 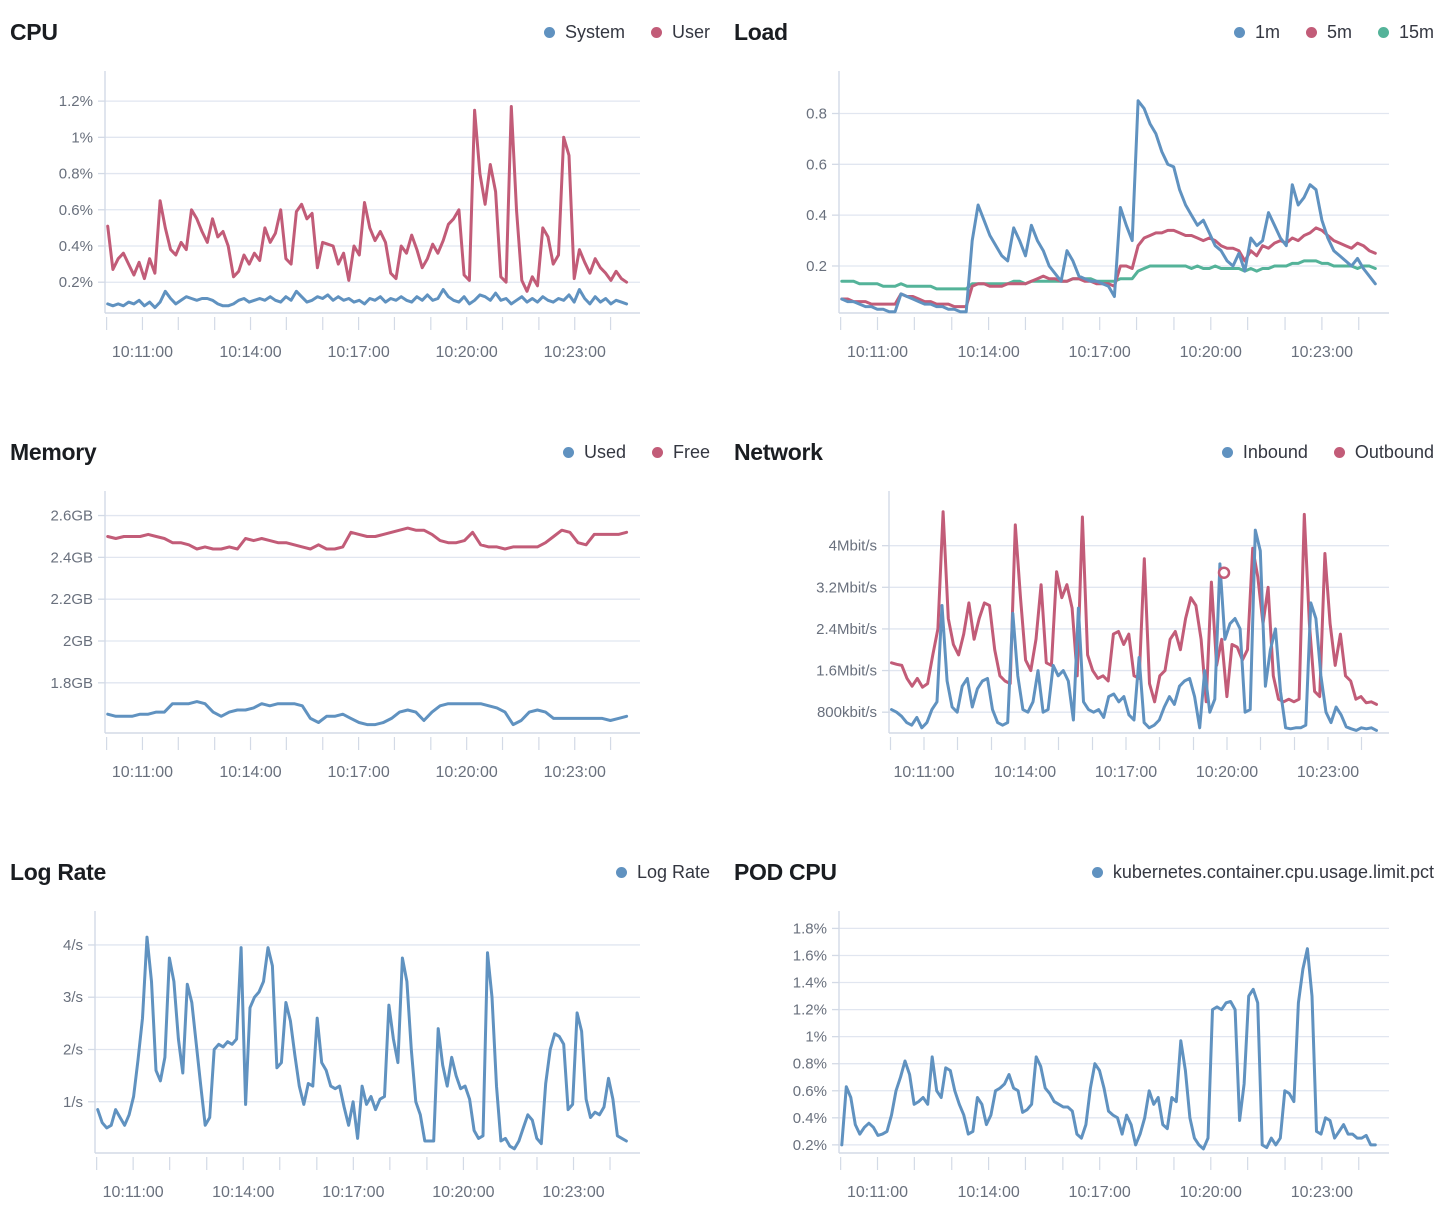 I want to click on series-line-log-rate, so click(x=362, y=1043).